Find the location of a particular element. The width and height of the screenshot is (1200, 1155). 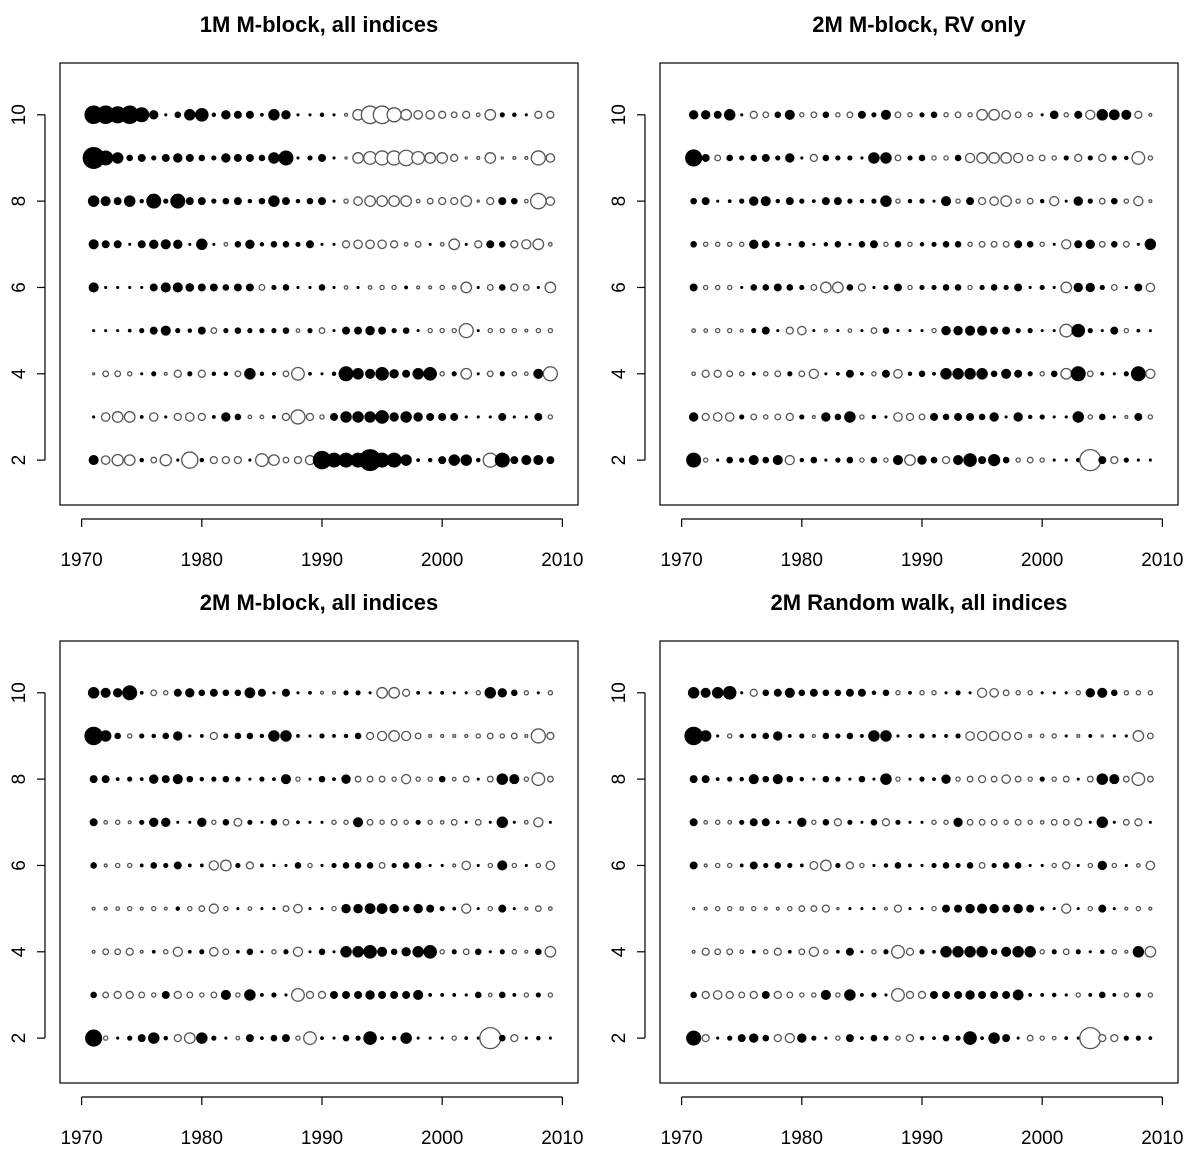

y-tick-label: 4 is located at coordinates (619, 951).